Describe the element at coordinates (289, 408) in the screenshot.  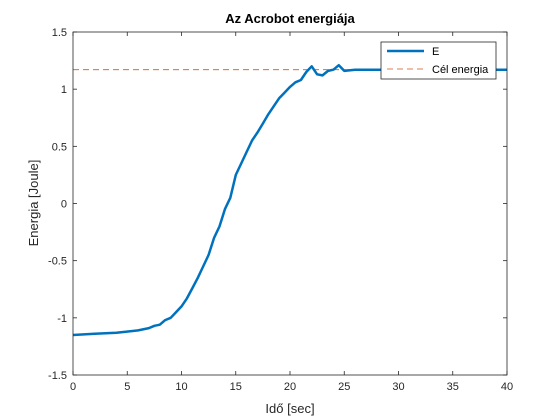
I see `x-axis-label: Idő [sec]` at that location.